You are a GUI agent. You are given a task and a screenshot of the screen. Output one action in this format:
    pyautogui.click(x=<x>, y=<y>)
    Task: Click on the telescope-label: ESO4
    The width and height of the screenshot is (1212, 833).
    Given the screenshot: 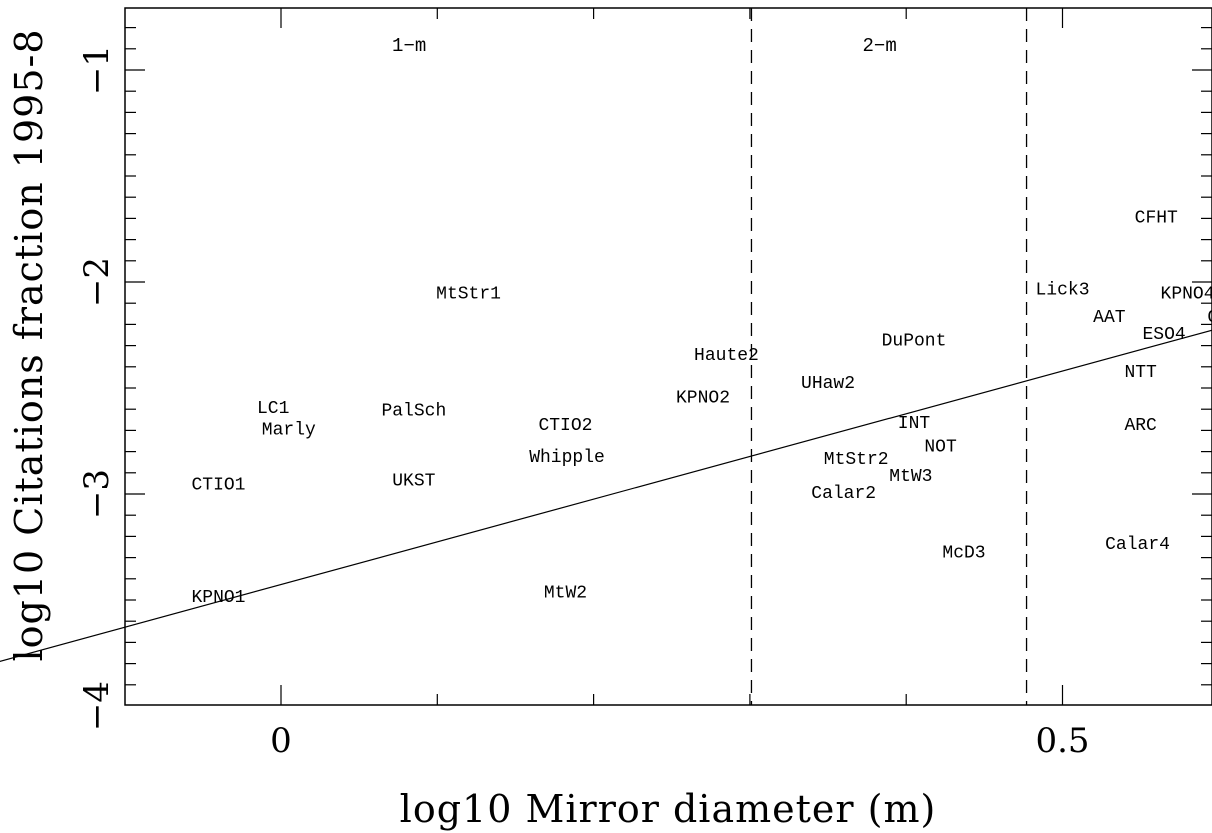 What is the action you would take?
    pyautogui.click(x=1163, y=335)
    